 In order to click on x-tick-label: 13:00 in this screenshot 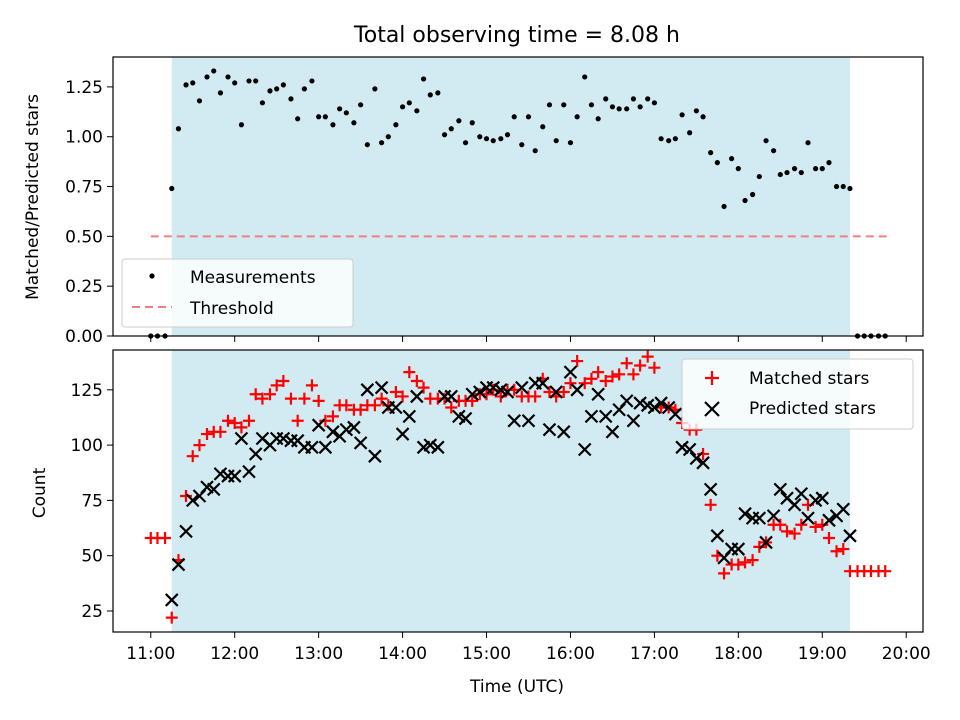, I will do `click(318, 654)`.